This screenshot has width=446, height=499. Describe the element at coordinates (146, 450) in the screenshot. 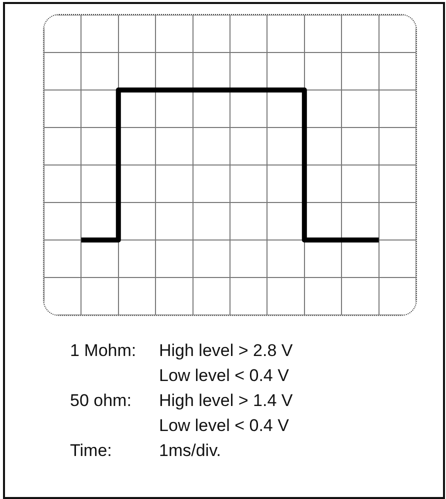

I see `text: Time: 1ms/div.` at that location.